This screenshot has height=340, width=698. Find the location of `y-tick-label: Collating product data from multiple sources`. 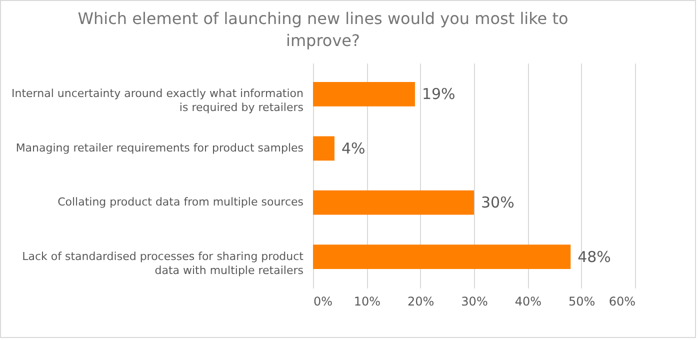

y-tick-label: Collating product data from multiple sources is located at coordinates (181, 202).